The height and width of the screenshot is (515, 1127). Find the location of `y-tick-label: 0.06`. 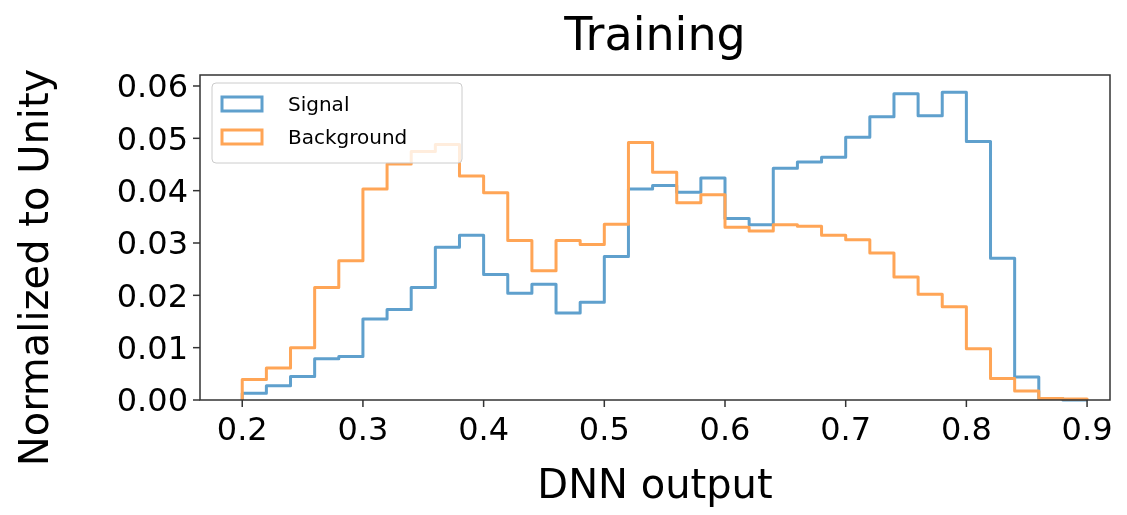

y-tick-label: 0.06 is located at coordinates (152, 86).